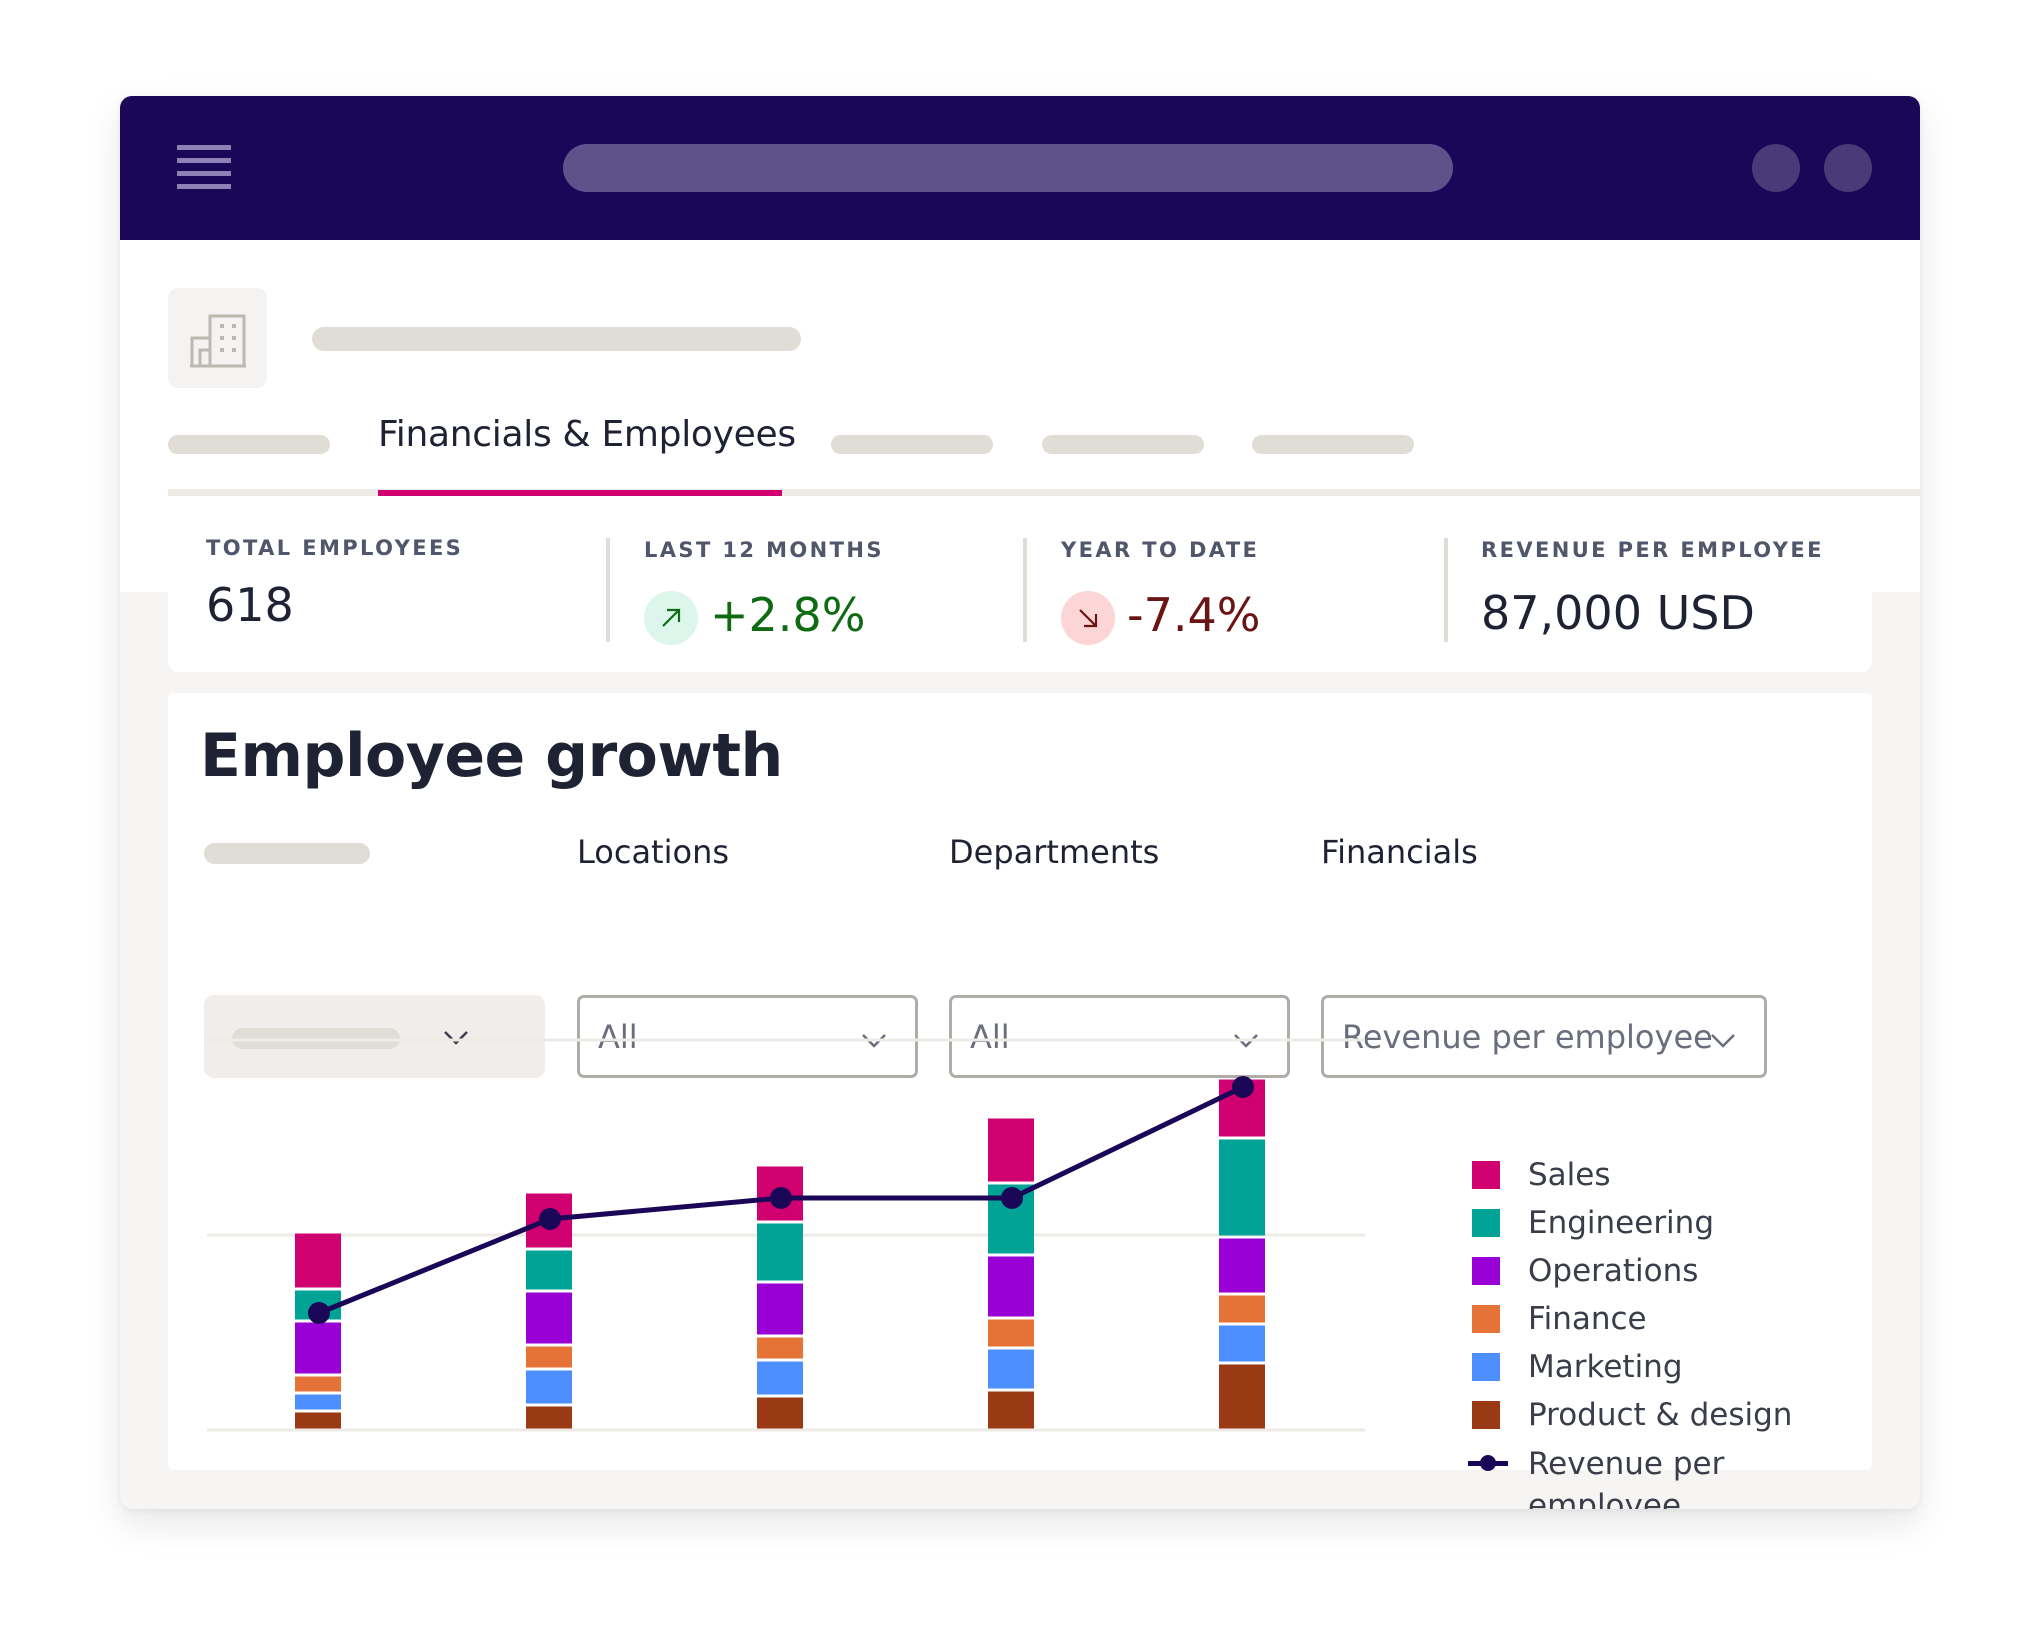 This screenshot has height=1644, width=2040. I want to click on financials-dropdown: Revenue per employee, so click(1544, 1036).